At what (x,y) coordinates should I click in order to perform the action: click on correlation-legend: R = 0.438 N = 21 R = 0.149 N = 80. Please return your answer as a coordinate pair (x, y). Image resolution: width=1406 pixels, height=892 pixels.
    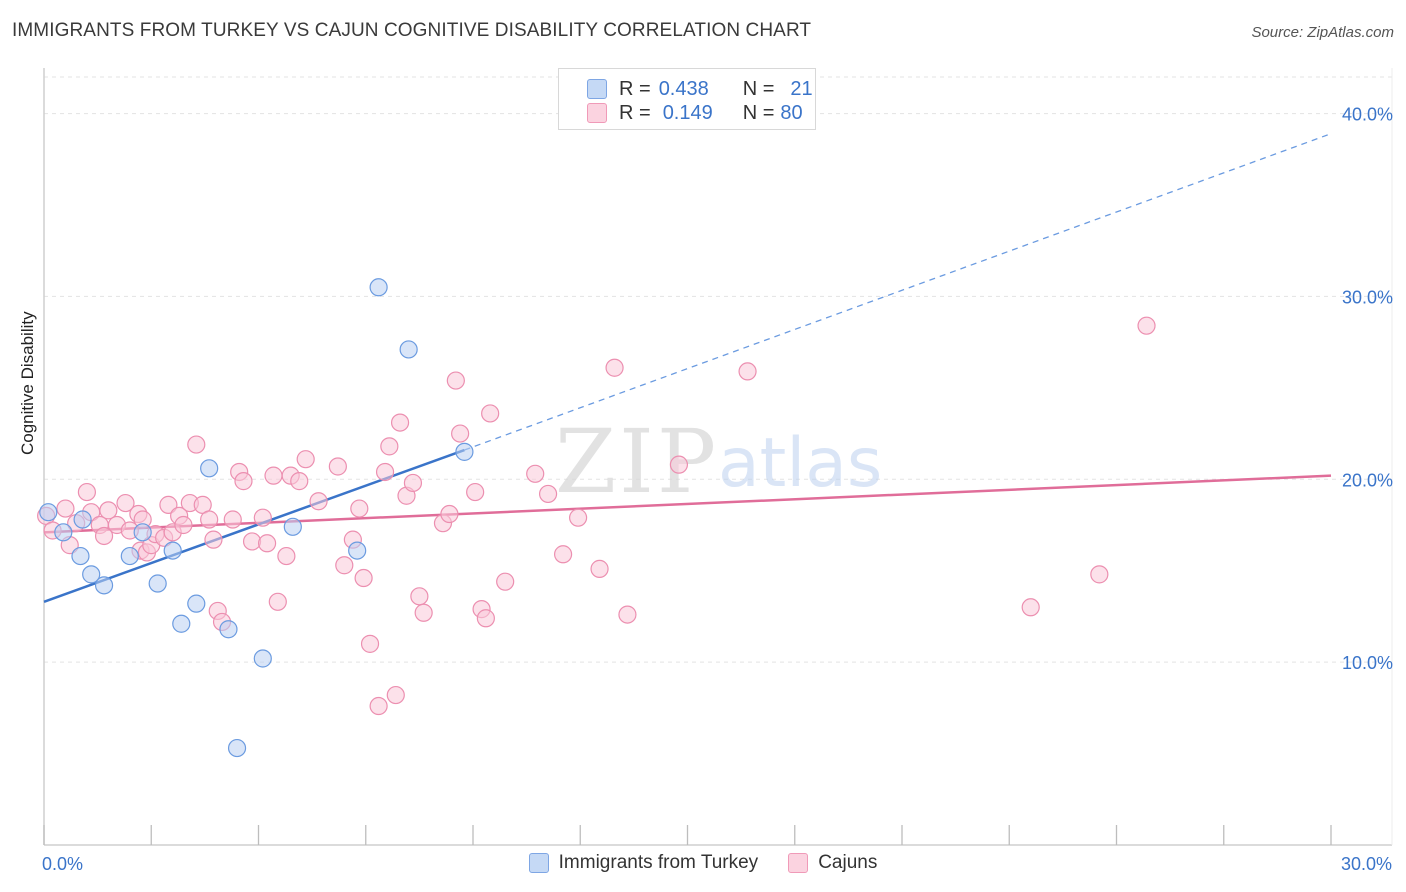
    Looking at the image, I should click on (687, 99).